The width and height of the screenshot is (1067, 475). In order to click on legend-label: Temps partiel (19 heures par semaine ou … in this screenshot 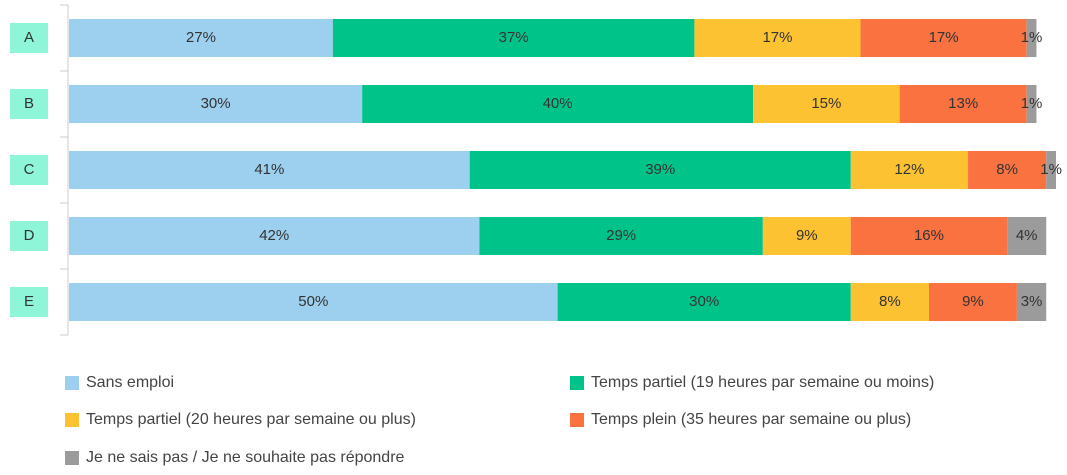, I will do `click(762, 382)`.